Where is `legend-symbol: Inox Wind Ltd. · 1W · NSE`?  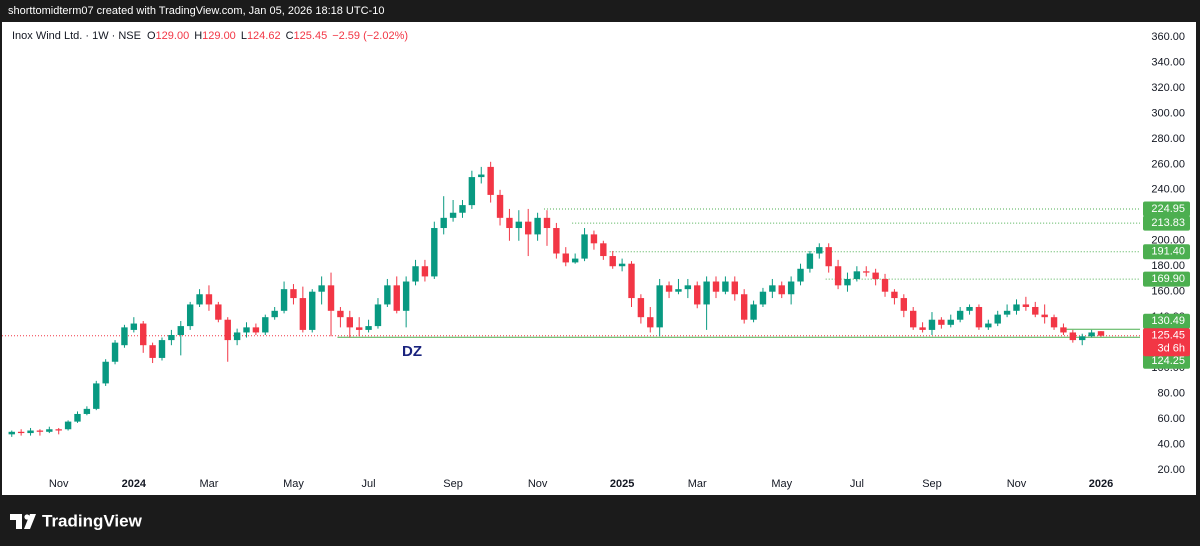
legend-symbol: Inox Wind Ltd. · 1W · NSE is located at coordinates (76, 36).